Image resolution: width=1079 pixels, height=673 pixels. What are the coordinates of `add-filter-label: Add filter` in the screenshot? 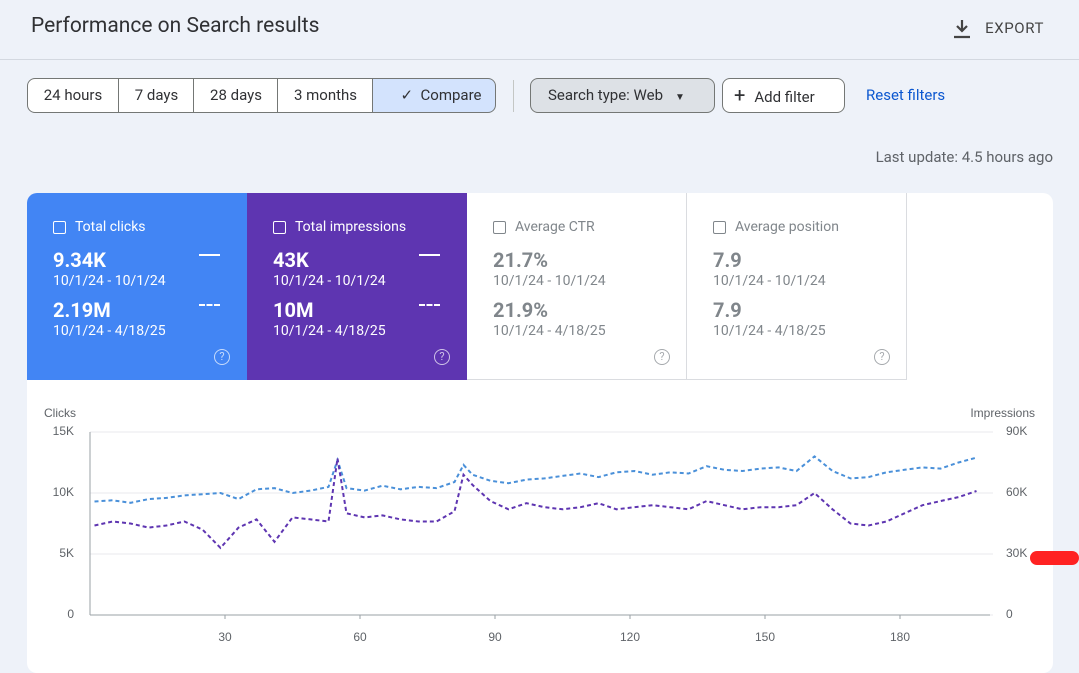 It's located at (784, 97).